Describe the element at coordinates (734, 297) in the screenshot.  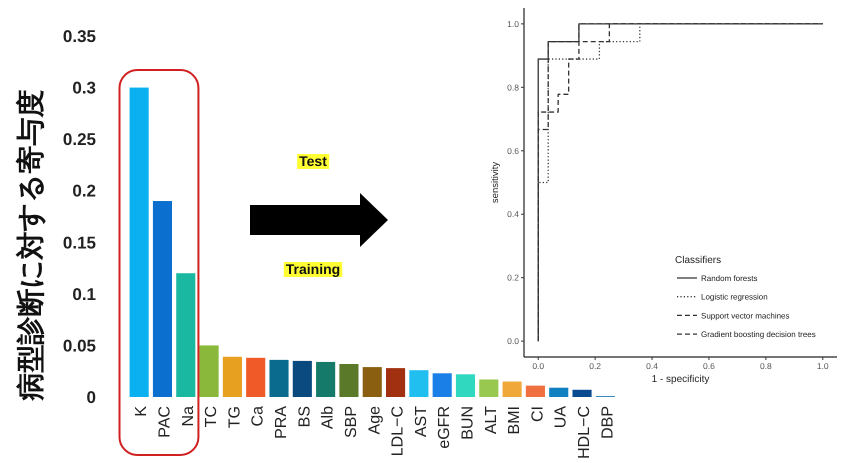
I see `legend-label: Logistic regression` at that location.